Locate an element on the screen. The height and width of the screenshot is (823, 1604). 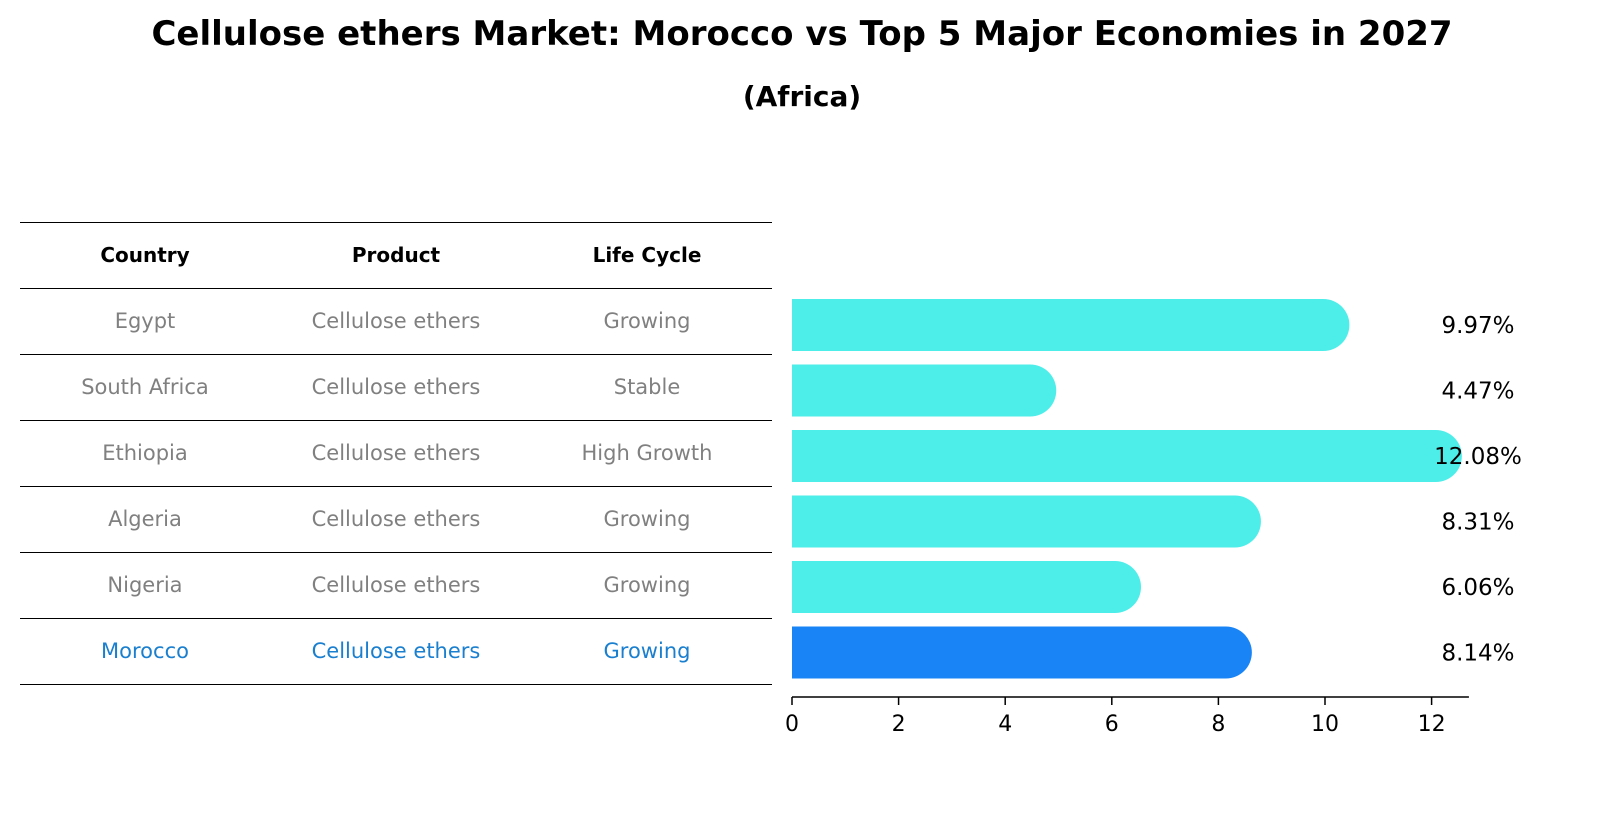
bar-value-label: 9.97% is located at coordinates (1477, 326).